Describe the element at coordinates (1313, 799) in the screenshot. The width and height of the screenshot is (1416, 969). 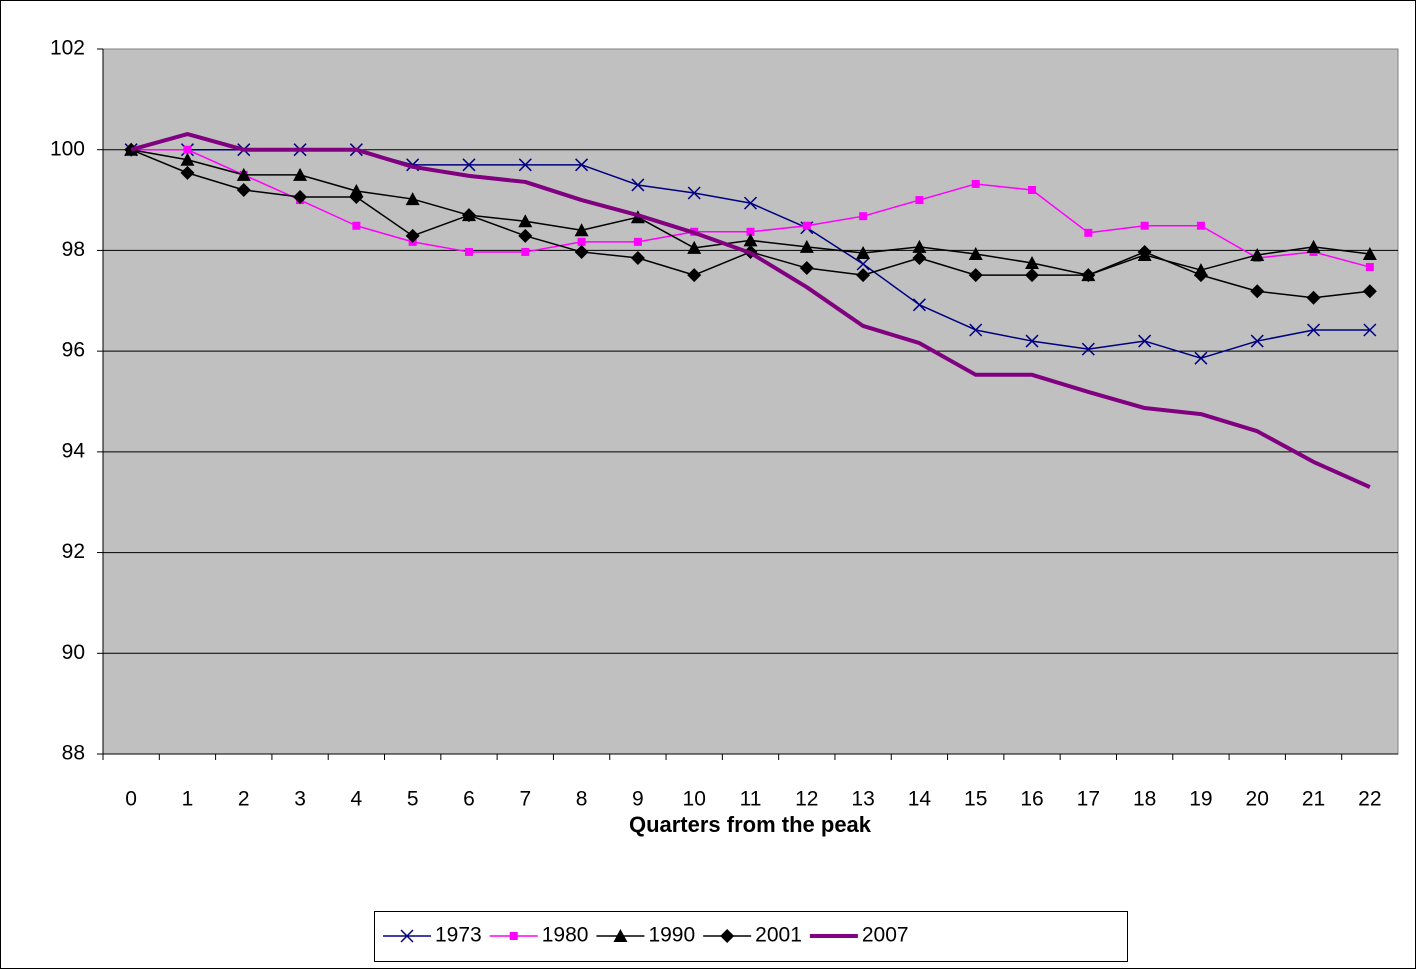
I see `x-tick-label: 21` at that location.